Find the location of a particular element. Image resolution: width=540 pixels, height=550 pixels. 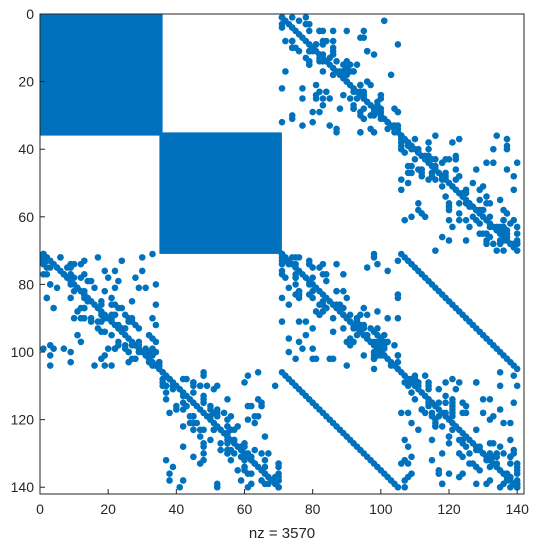

x-tick-label: 0 is located at coordinates (40, 509).